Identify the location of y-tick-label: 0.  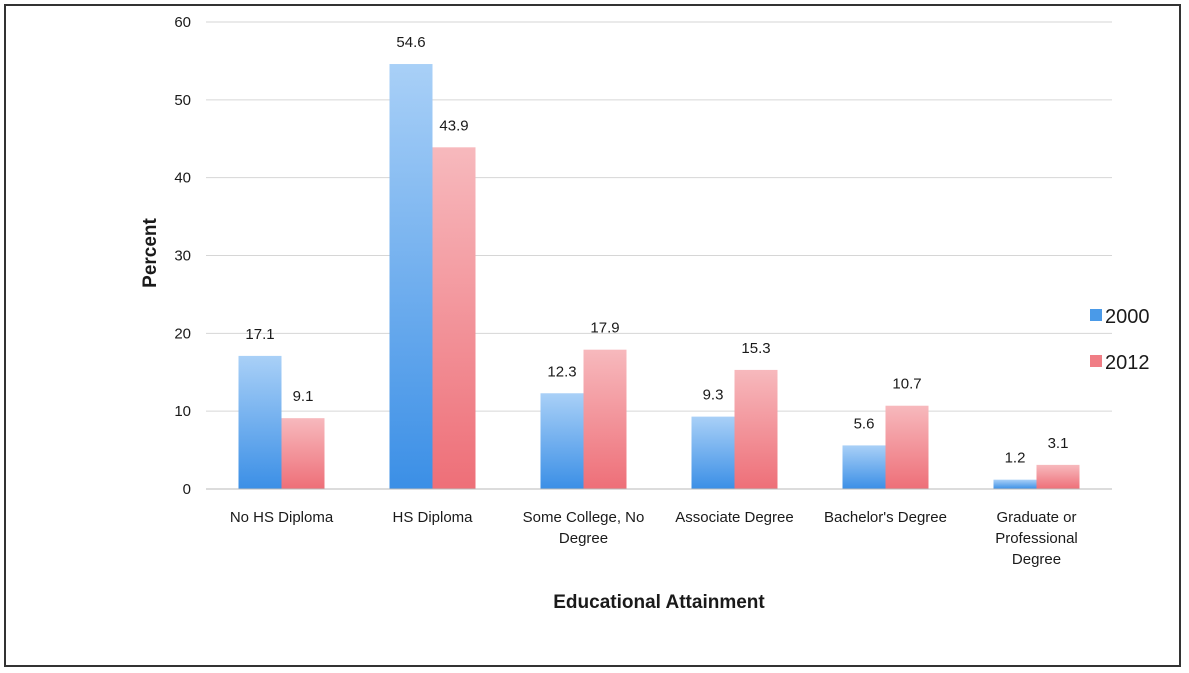
(187, 489).